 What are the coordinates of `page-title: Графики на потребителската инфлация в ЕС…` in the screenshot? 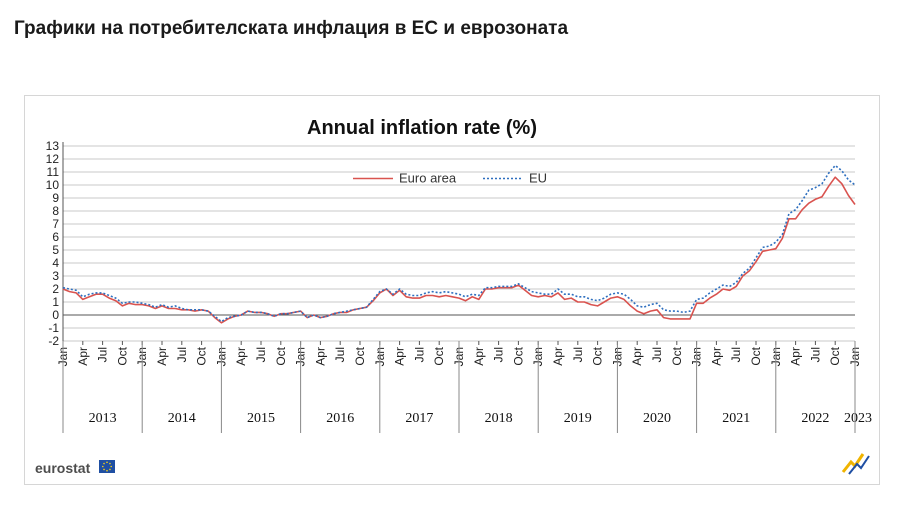 It's located at (291, 28).